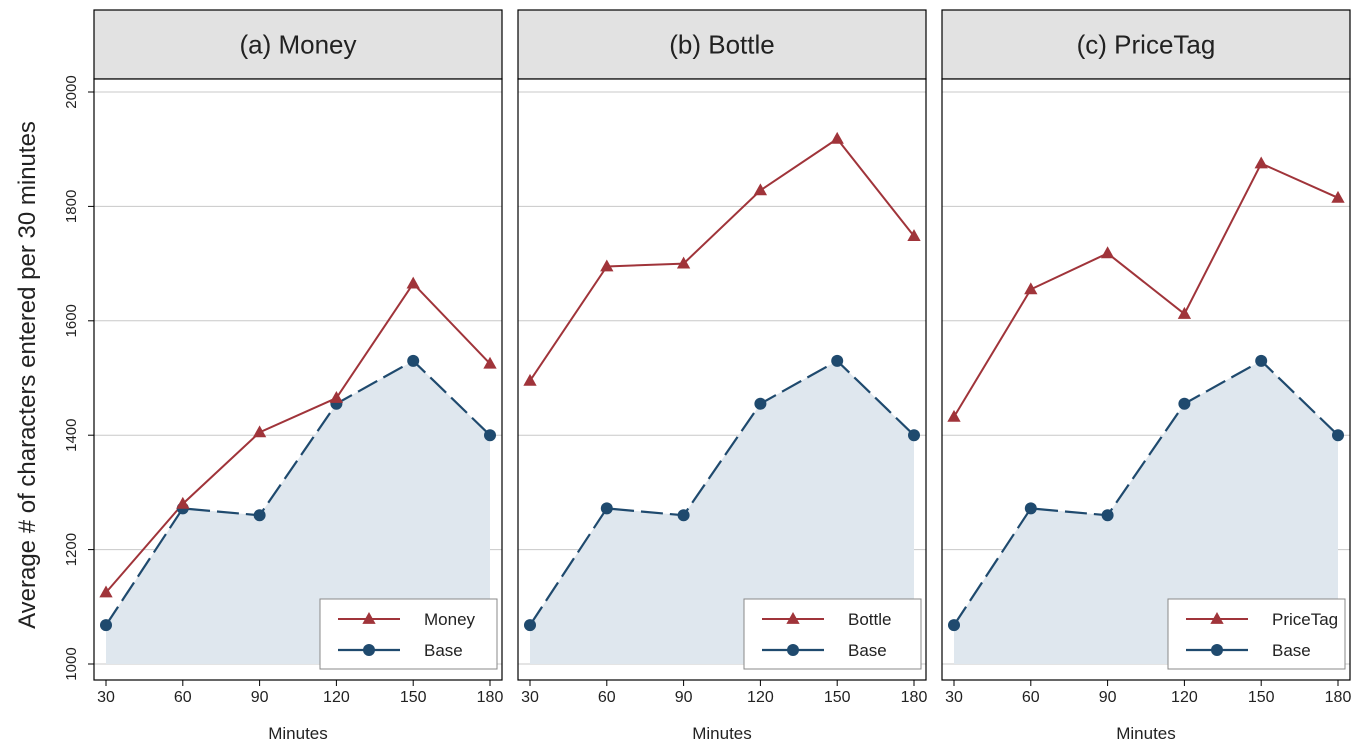 This screenshot has width=1356, height=744. What do you see at coordinates (1305, 619) in the screenshot?
I see `legend-treatment-label: PriceTag` at bounding box center [1305, 619].